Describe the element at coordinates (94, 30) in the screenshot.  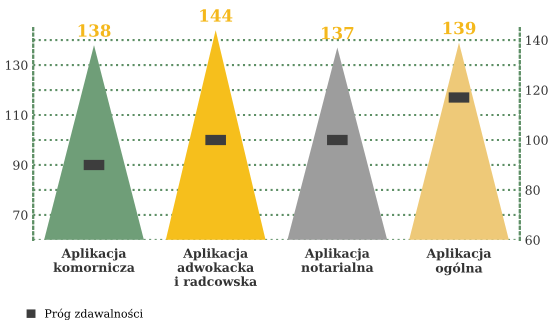
I see `data-label: 138` at that location.